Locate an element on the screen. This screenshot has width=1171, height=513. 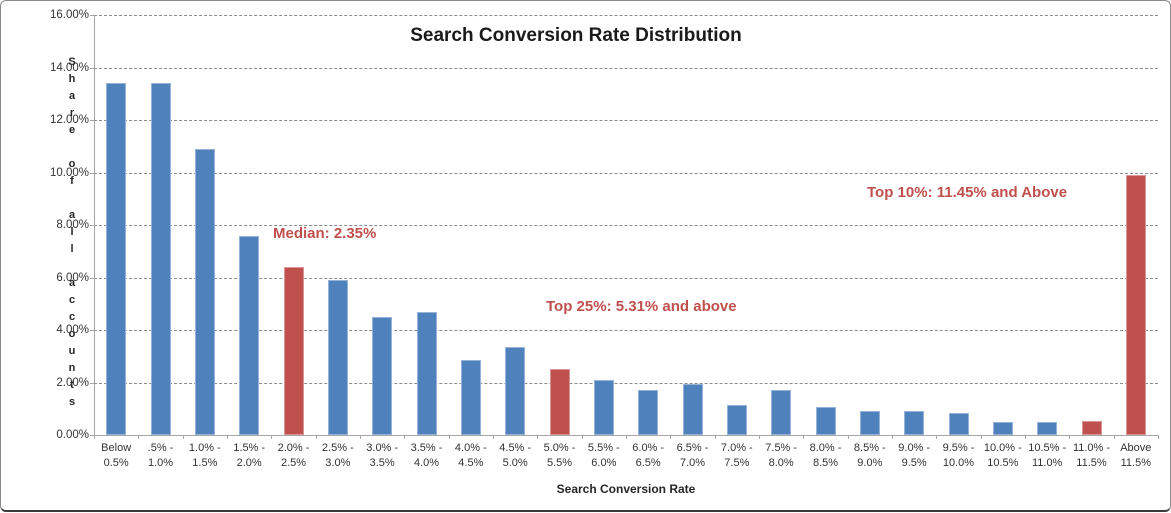
x-axis-category-label: 10.0% - 10.5% is located at coordinates (1002, 455).